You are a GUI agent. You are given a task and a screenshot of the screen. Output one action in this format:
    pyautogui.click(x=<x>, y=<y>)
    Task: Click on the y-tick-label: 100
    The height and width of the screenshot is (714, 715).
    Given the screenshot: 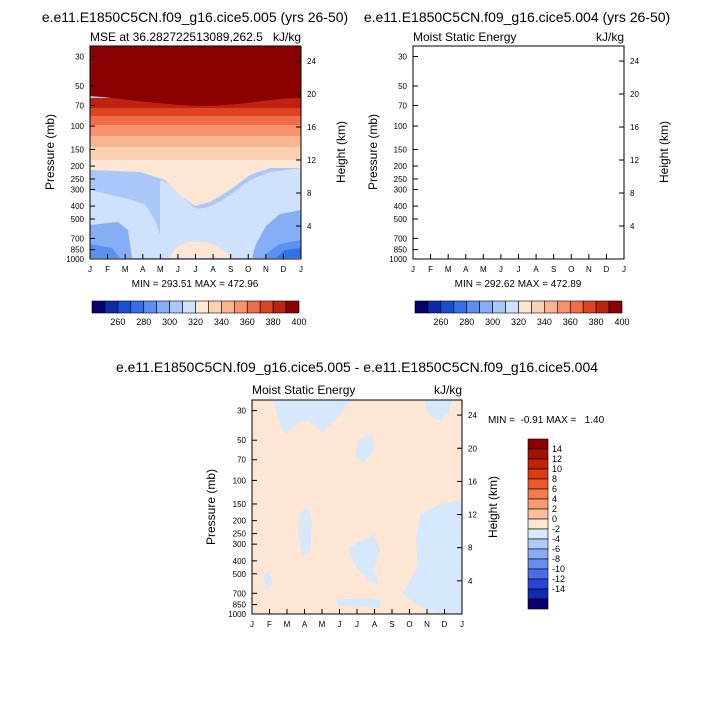 What is the action you would take?
    pyautogui.click(x=401, y=126)
    